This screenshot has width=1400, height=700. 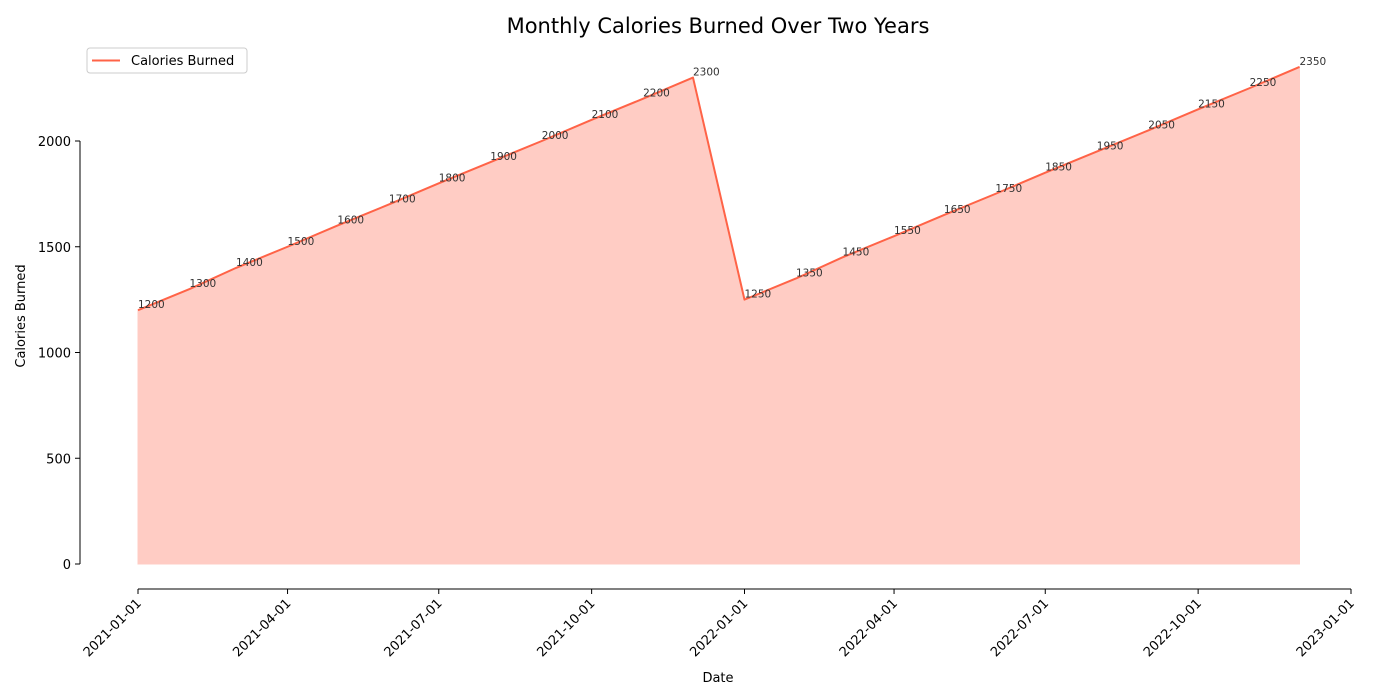 I want to click on data-label: 2050, so click(x=1161, y=125).